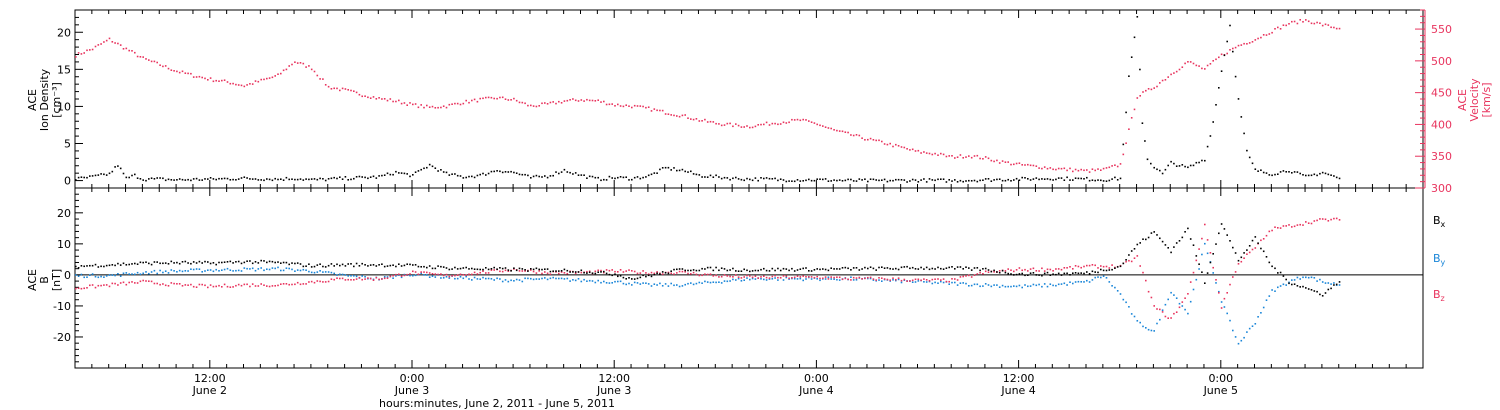 The height and width of the screenshot is (410, 1500). What do you see at coordinates (613, 390) in the screenshot?
I see `x-tick-label-date: June 3` at bounding box center [613, 390].